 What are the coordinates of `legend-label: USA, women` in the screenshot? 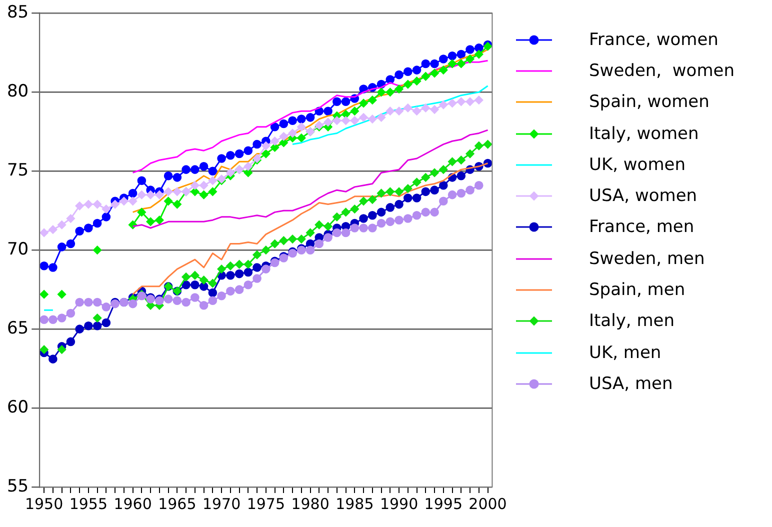 It's located at (643, 196).